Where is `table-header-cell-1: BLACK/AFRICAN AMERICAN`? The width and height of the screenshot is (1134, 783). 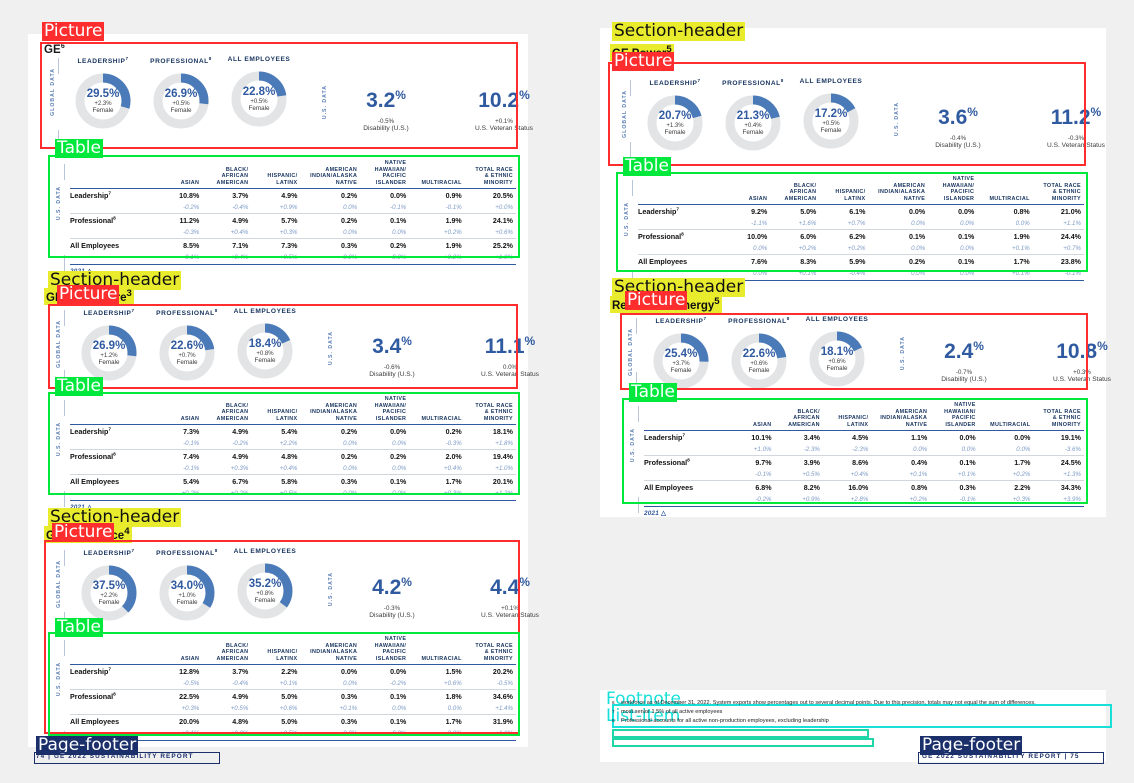
table-header-cell-1: BLACK/AFRICAN AMERICAN is located at coordinates (798, 417).